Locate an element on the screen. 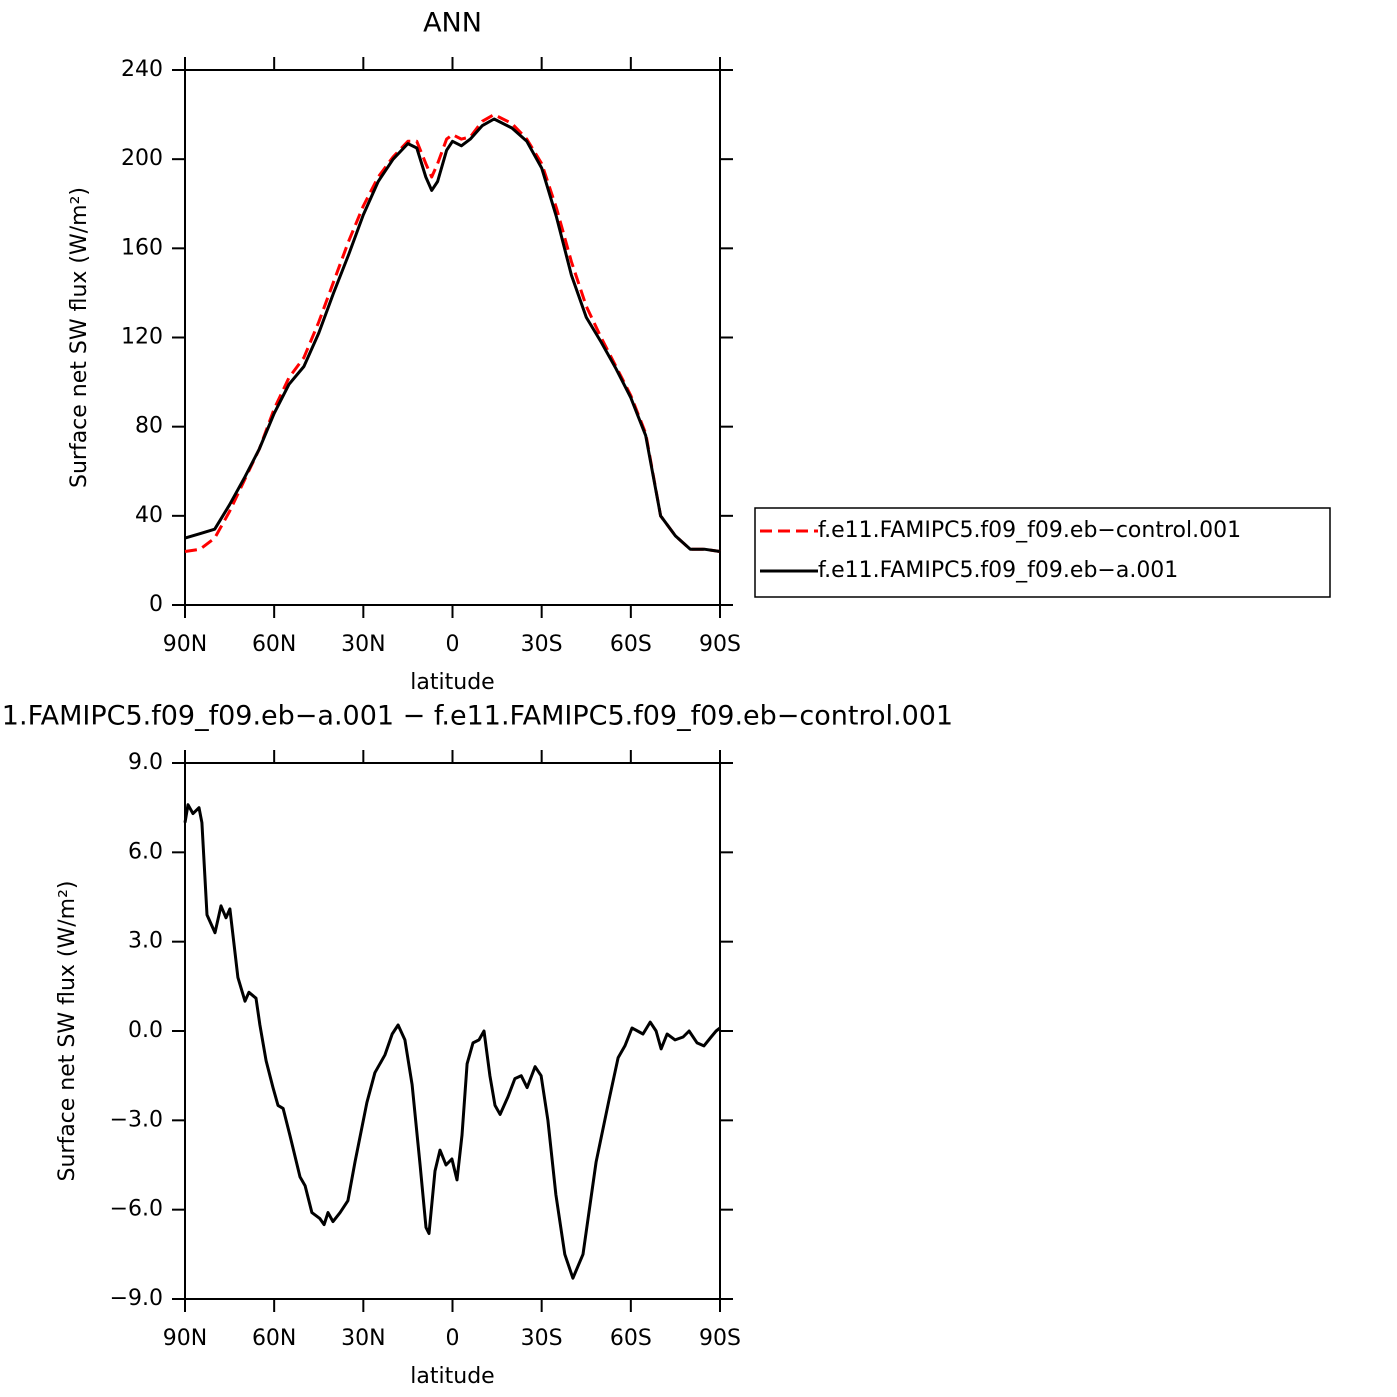 The image size is (1397, 1397). y-tick-label: 120 is located at coordinates (142, 337).